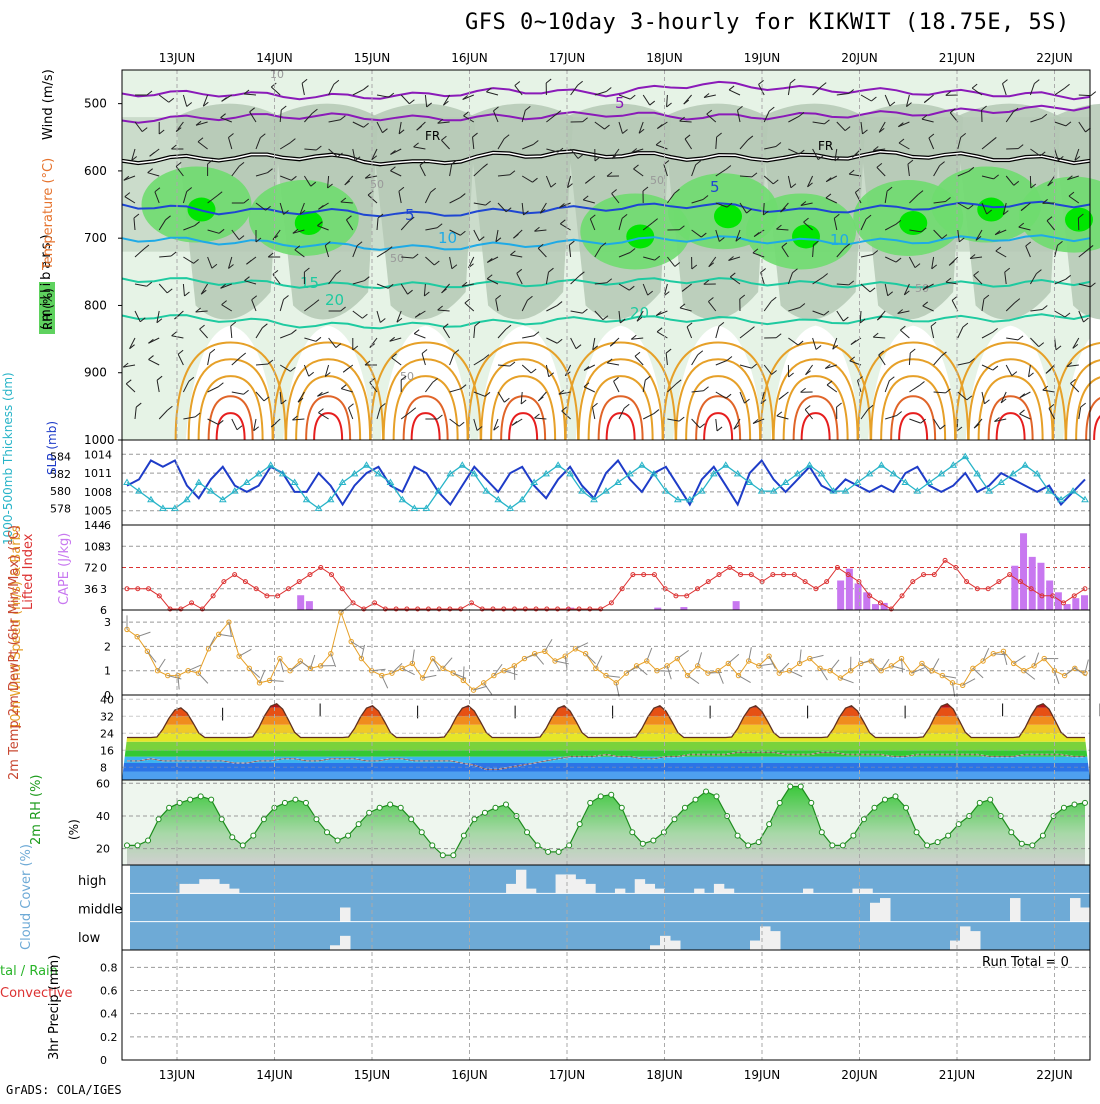  I want to click on cloud-row-label: low, so click(89, 938).